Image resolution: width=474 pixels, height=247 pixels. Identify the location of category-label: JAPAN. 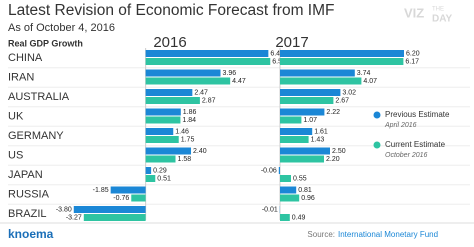
(25, 175).